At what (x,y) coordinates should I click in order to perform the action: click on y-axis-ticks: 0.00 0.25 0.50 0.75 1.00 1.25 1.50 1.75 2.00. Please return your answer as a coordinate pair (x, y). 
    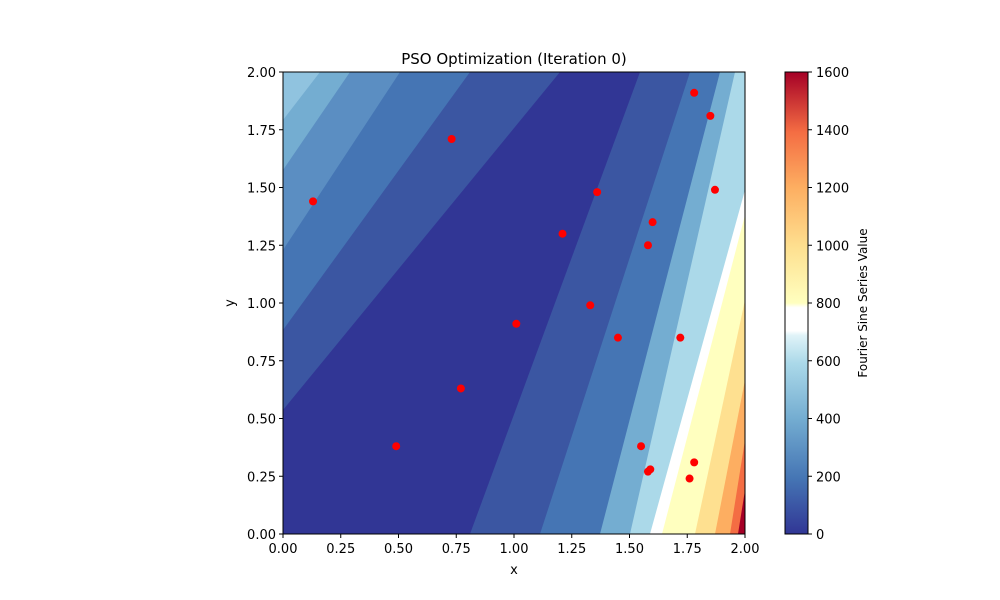
    Looking at the image, I should click on (265, 304).